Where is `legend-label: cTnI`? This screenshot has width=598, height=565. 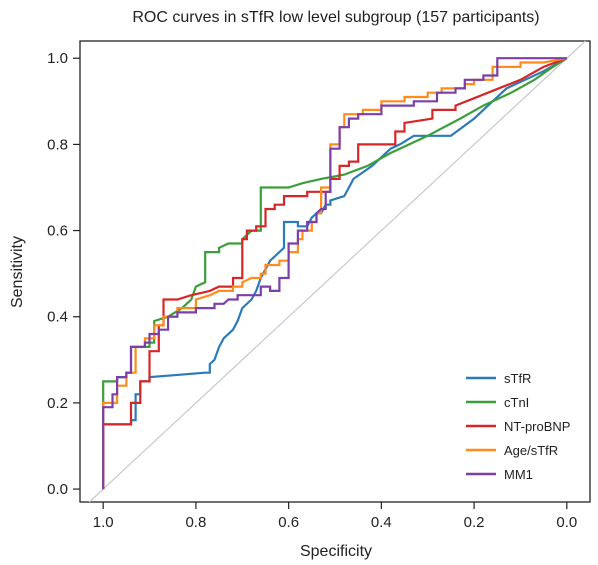
legend-label: cTnI is located at coordinates (516, 402).